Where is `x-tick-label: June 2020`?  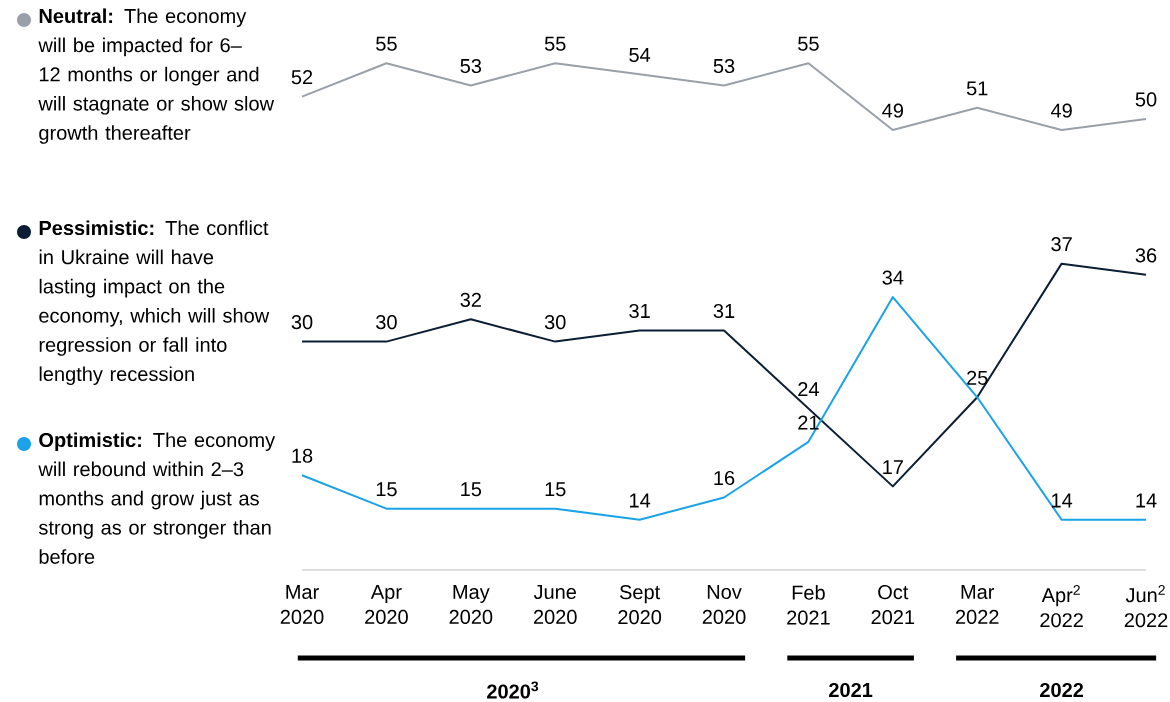
x-tick-label: June 2020 is located at coordinates (555, 605).